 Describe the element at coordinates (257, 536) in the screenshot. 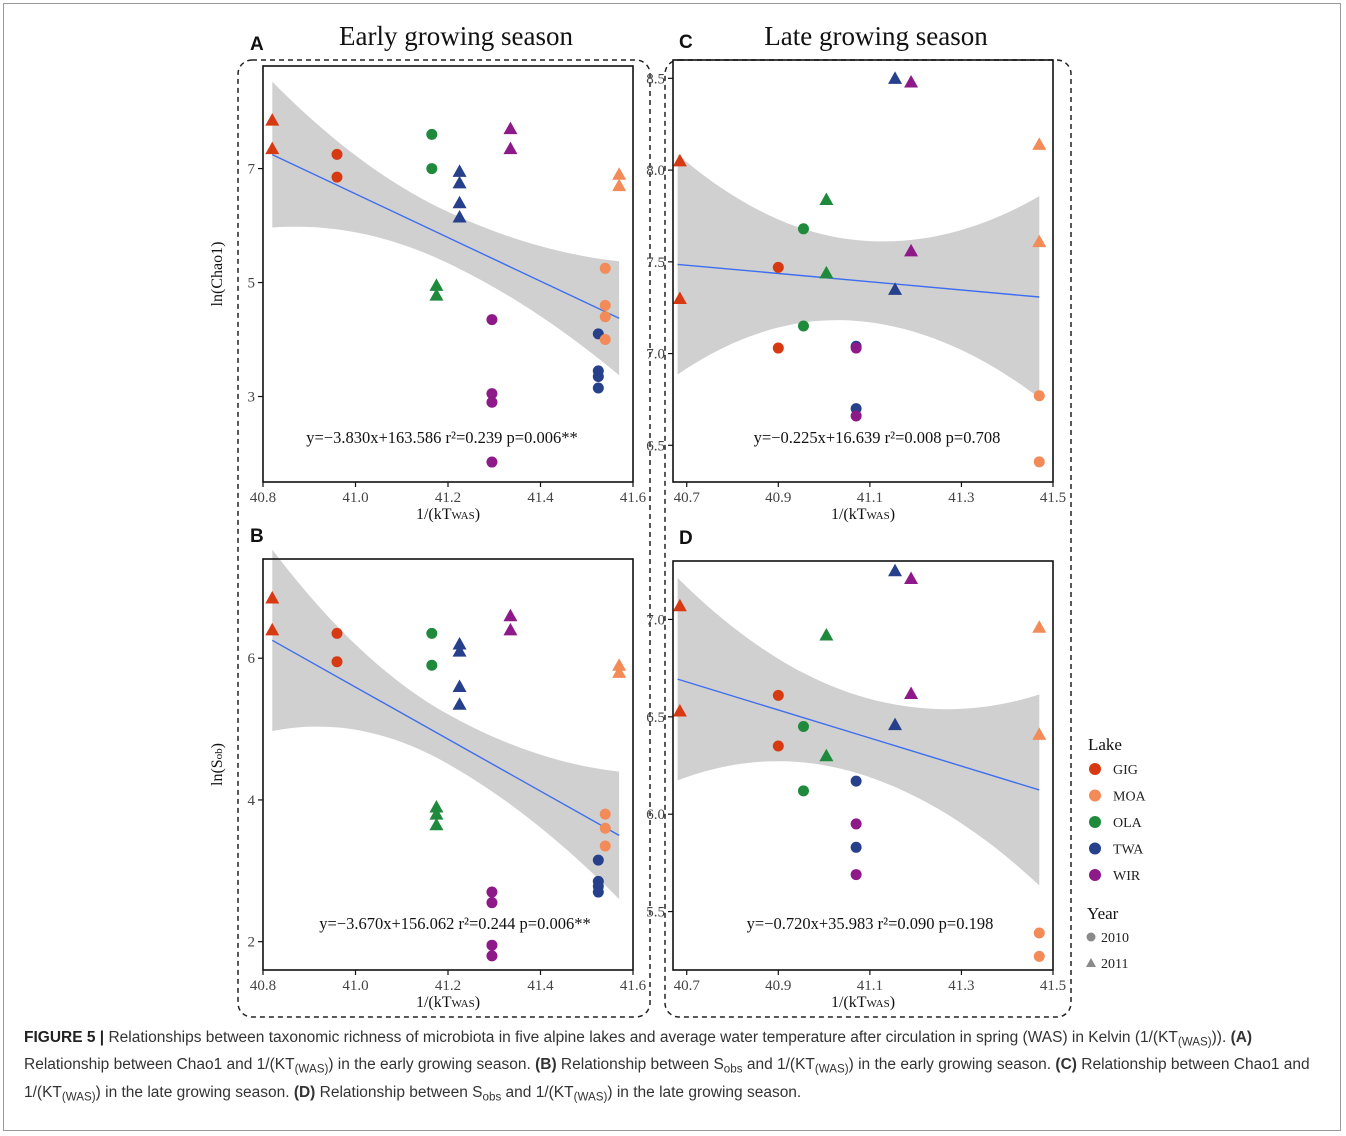

I see `panel-label: B` at that location.